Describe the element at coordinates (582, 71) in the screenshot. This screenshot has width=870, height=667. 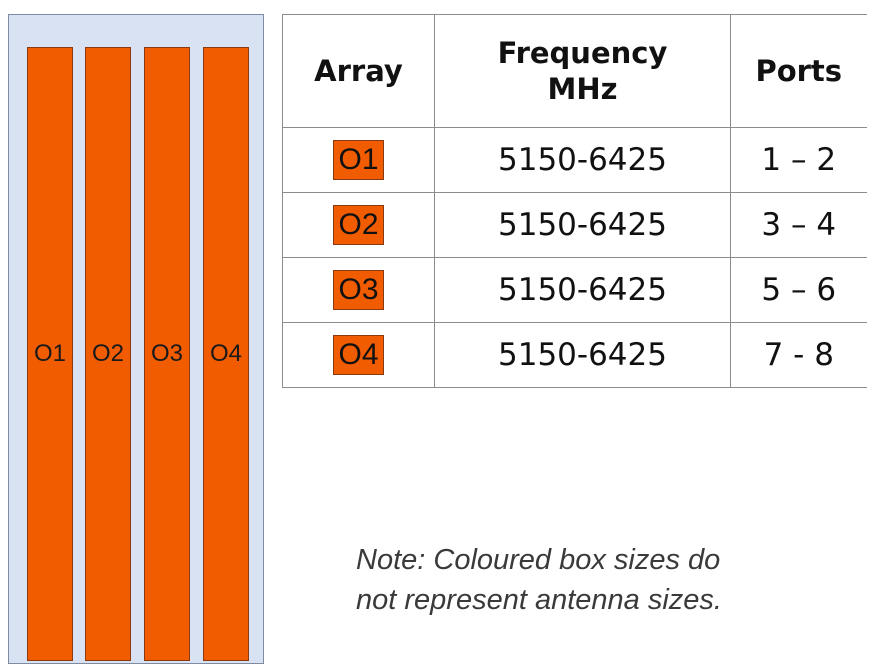
I see `header-frequency: Frequency MHz` at that location.